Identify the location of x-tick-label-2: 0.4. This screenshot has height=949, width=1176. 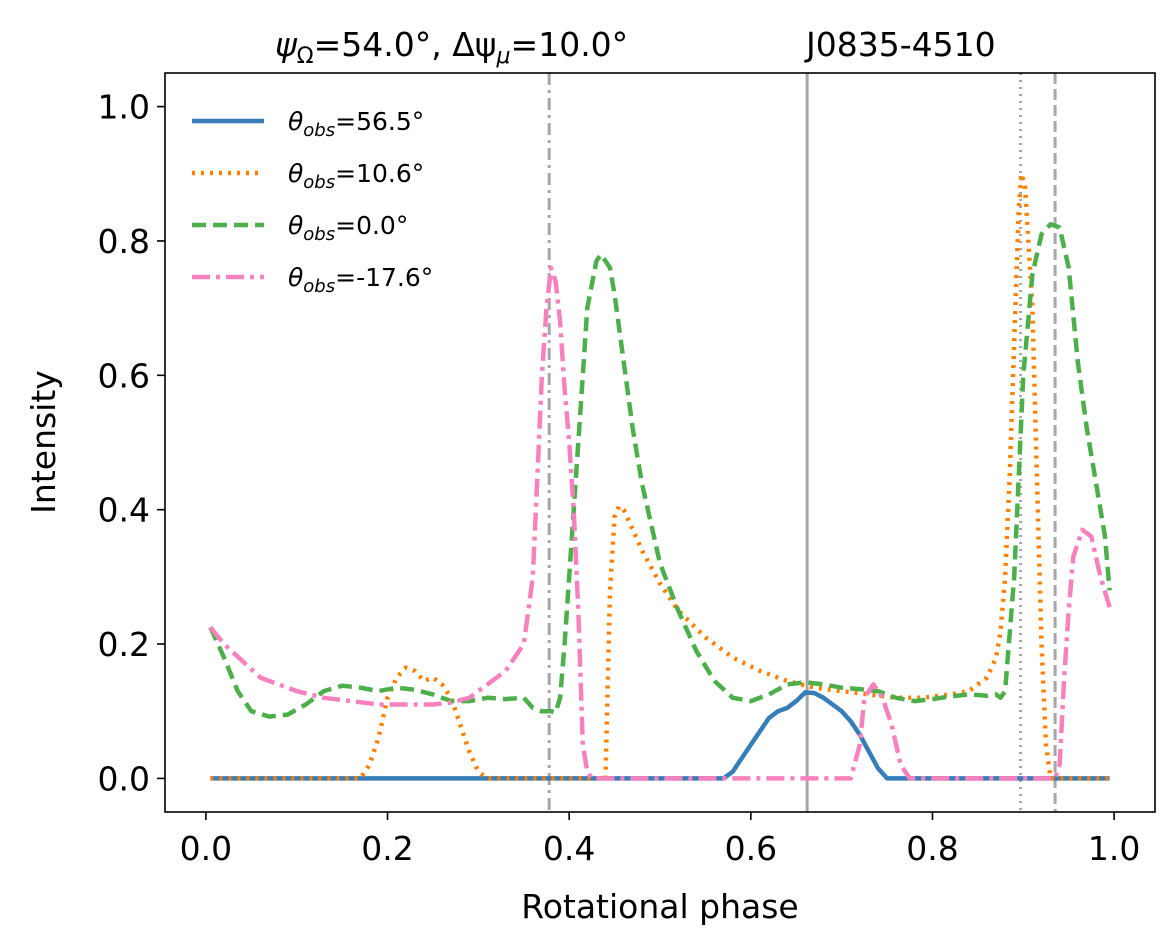
(569, 848).